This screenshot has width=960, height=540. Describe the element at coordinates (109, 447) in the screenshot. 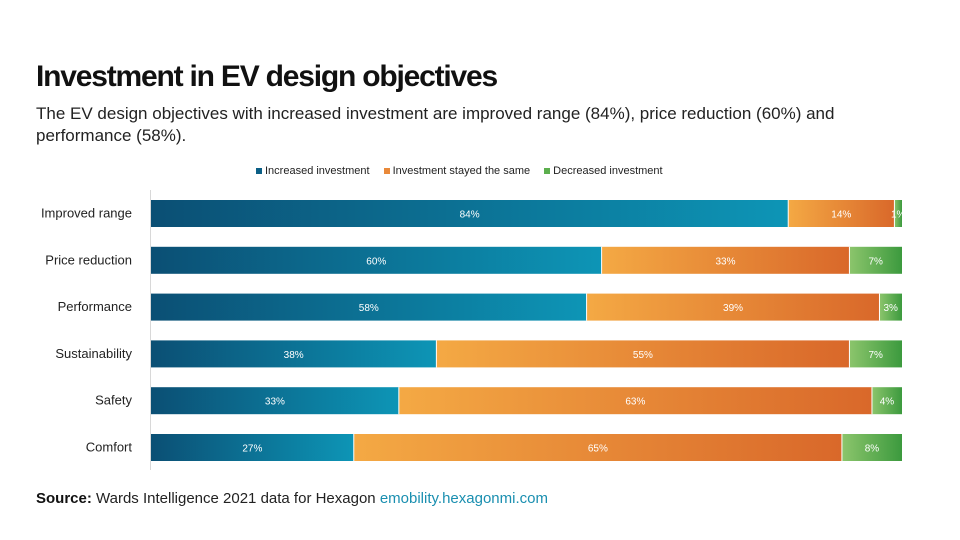

I see `category-label-comfort: Comfort` at that location.